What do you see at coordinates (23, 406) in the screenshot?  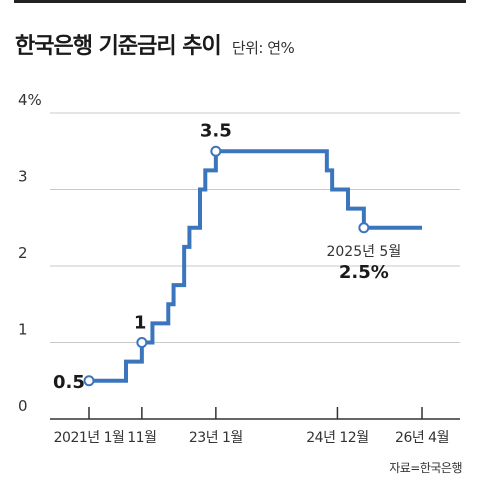 I see `y-tick-label-0: 0` at bounding box center [23, 406].